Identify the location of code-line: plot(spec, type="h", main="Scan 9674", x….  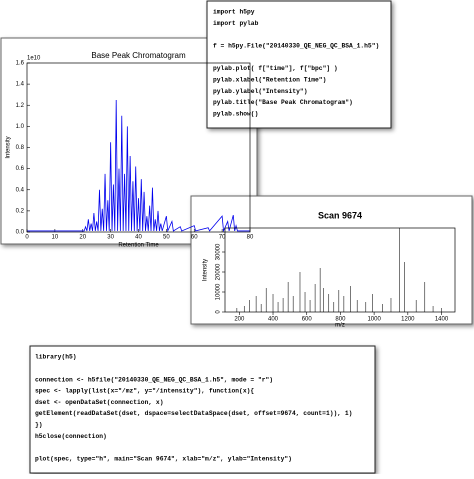
(163, 458).